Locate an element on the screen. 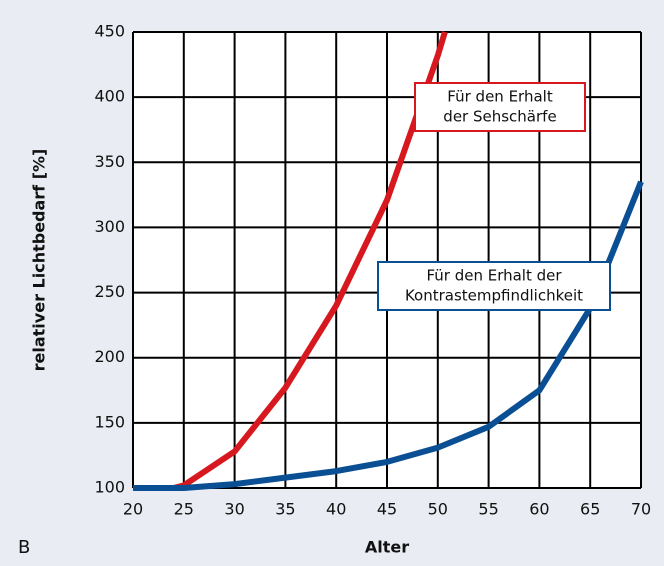  x-tick-label: 50 is located at coordinates (438, 509).